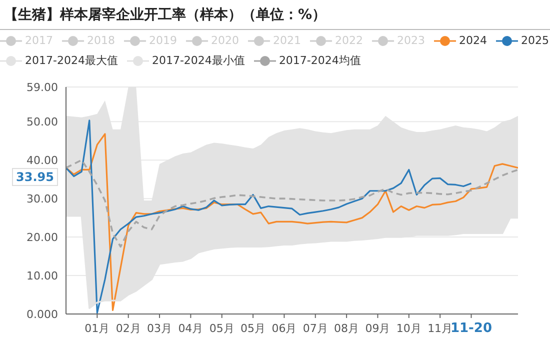 Image resolution: width=550 pixels, height=339 pixels. Describe the element at coordinates (535, 40) in the screenshot. I see `legend-label: 2025` at that location.